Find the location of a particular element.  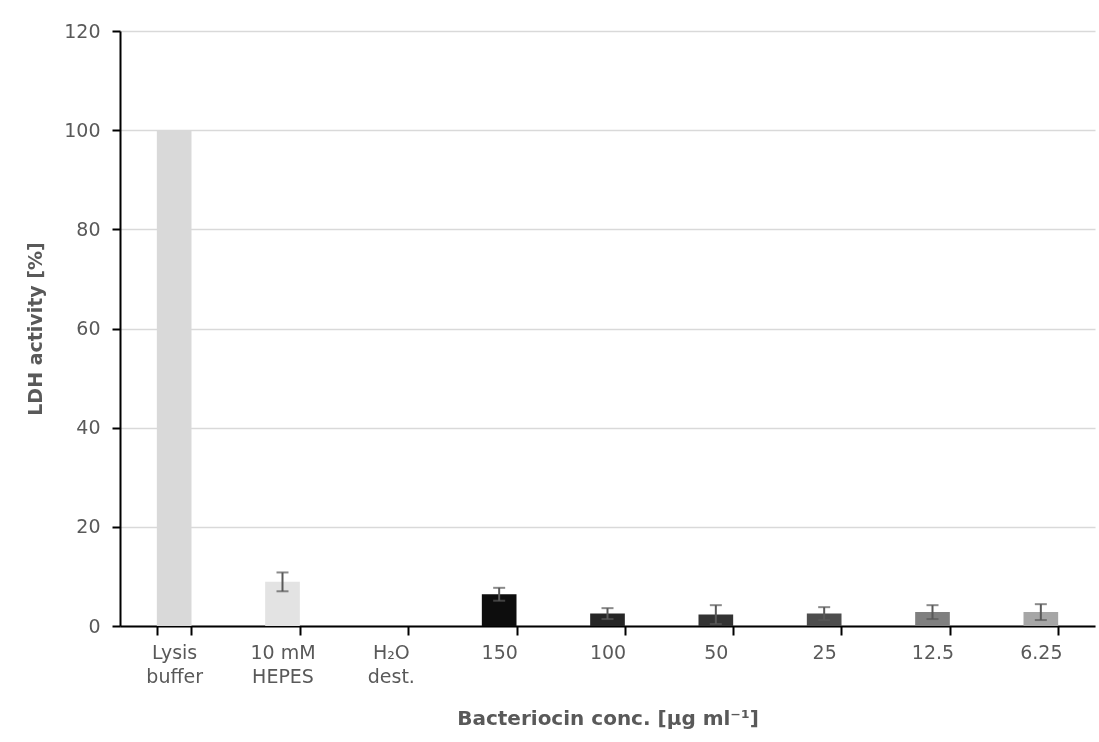

y-tick-label: 40 is located at coordinates (88, 427).